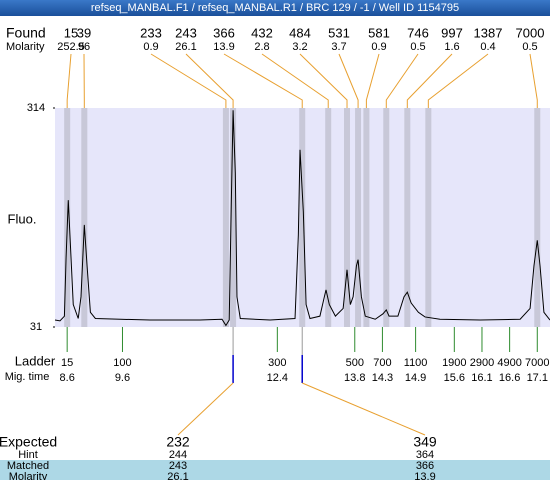 This screenshot has width=550, height=485. I want to click on ladder-size: 7000, so click(537, 363).